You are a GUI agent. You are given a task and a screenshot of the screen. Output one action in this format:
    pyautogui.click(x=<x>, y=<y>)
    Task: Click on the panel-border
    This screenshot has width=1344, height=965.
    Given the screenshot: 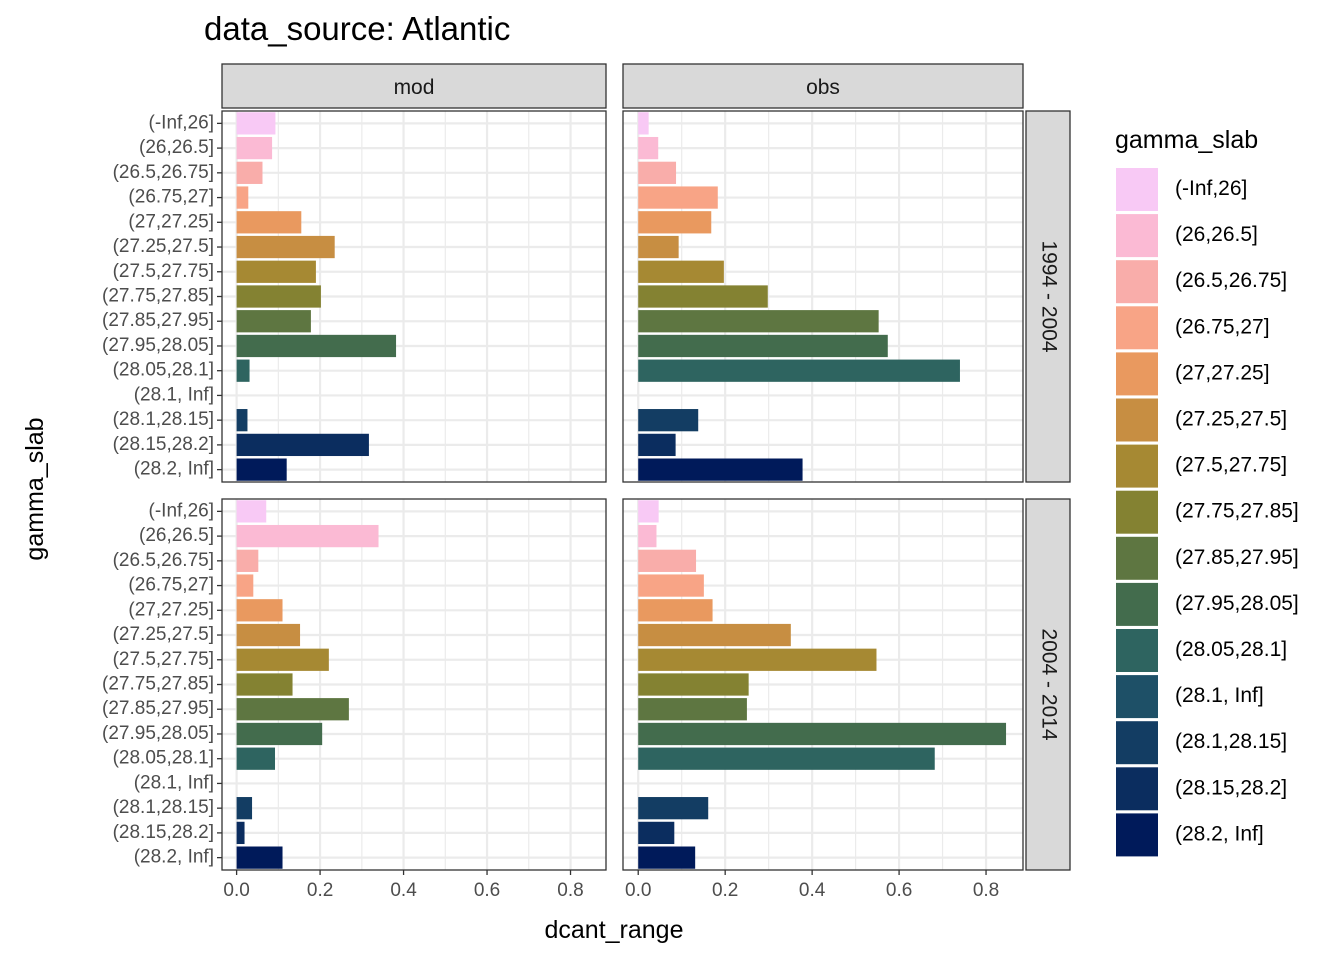 What is the action you would take?
    pyautogui.click(x=823, y=684)
    